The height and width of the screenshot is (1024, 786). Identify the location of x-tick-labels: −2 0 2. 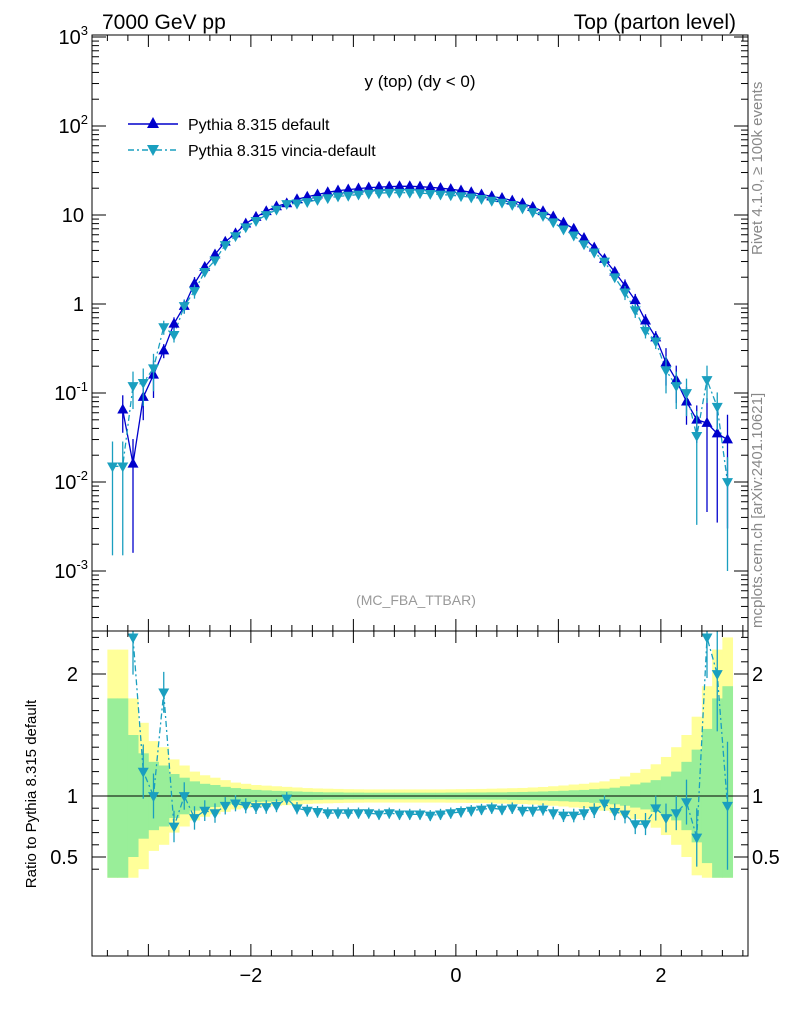
(452, 976).